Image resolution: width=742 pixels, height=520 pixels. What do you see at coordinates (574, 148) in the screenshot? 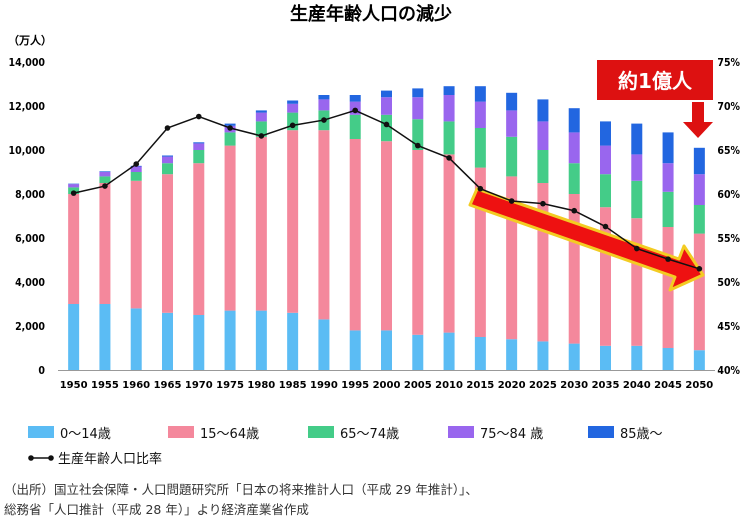
I see `bar-2030-s3` at bounding box center [574, 148].